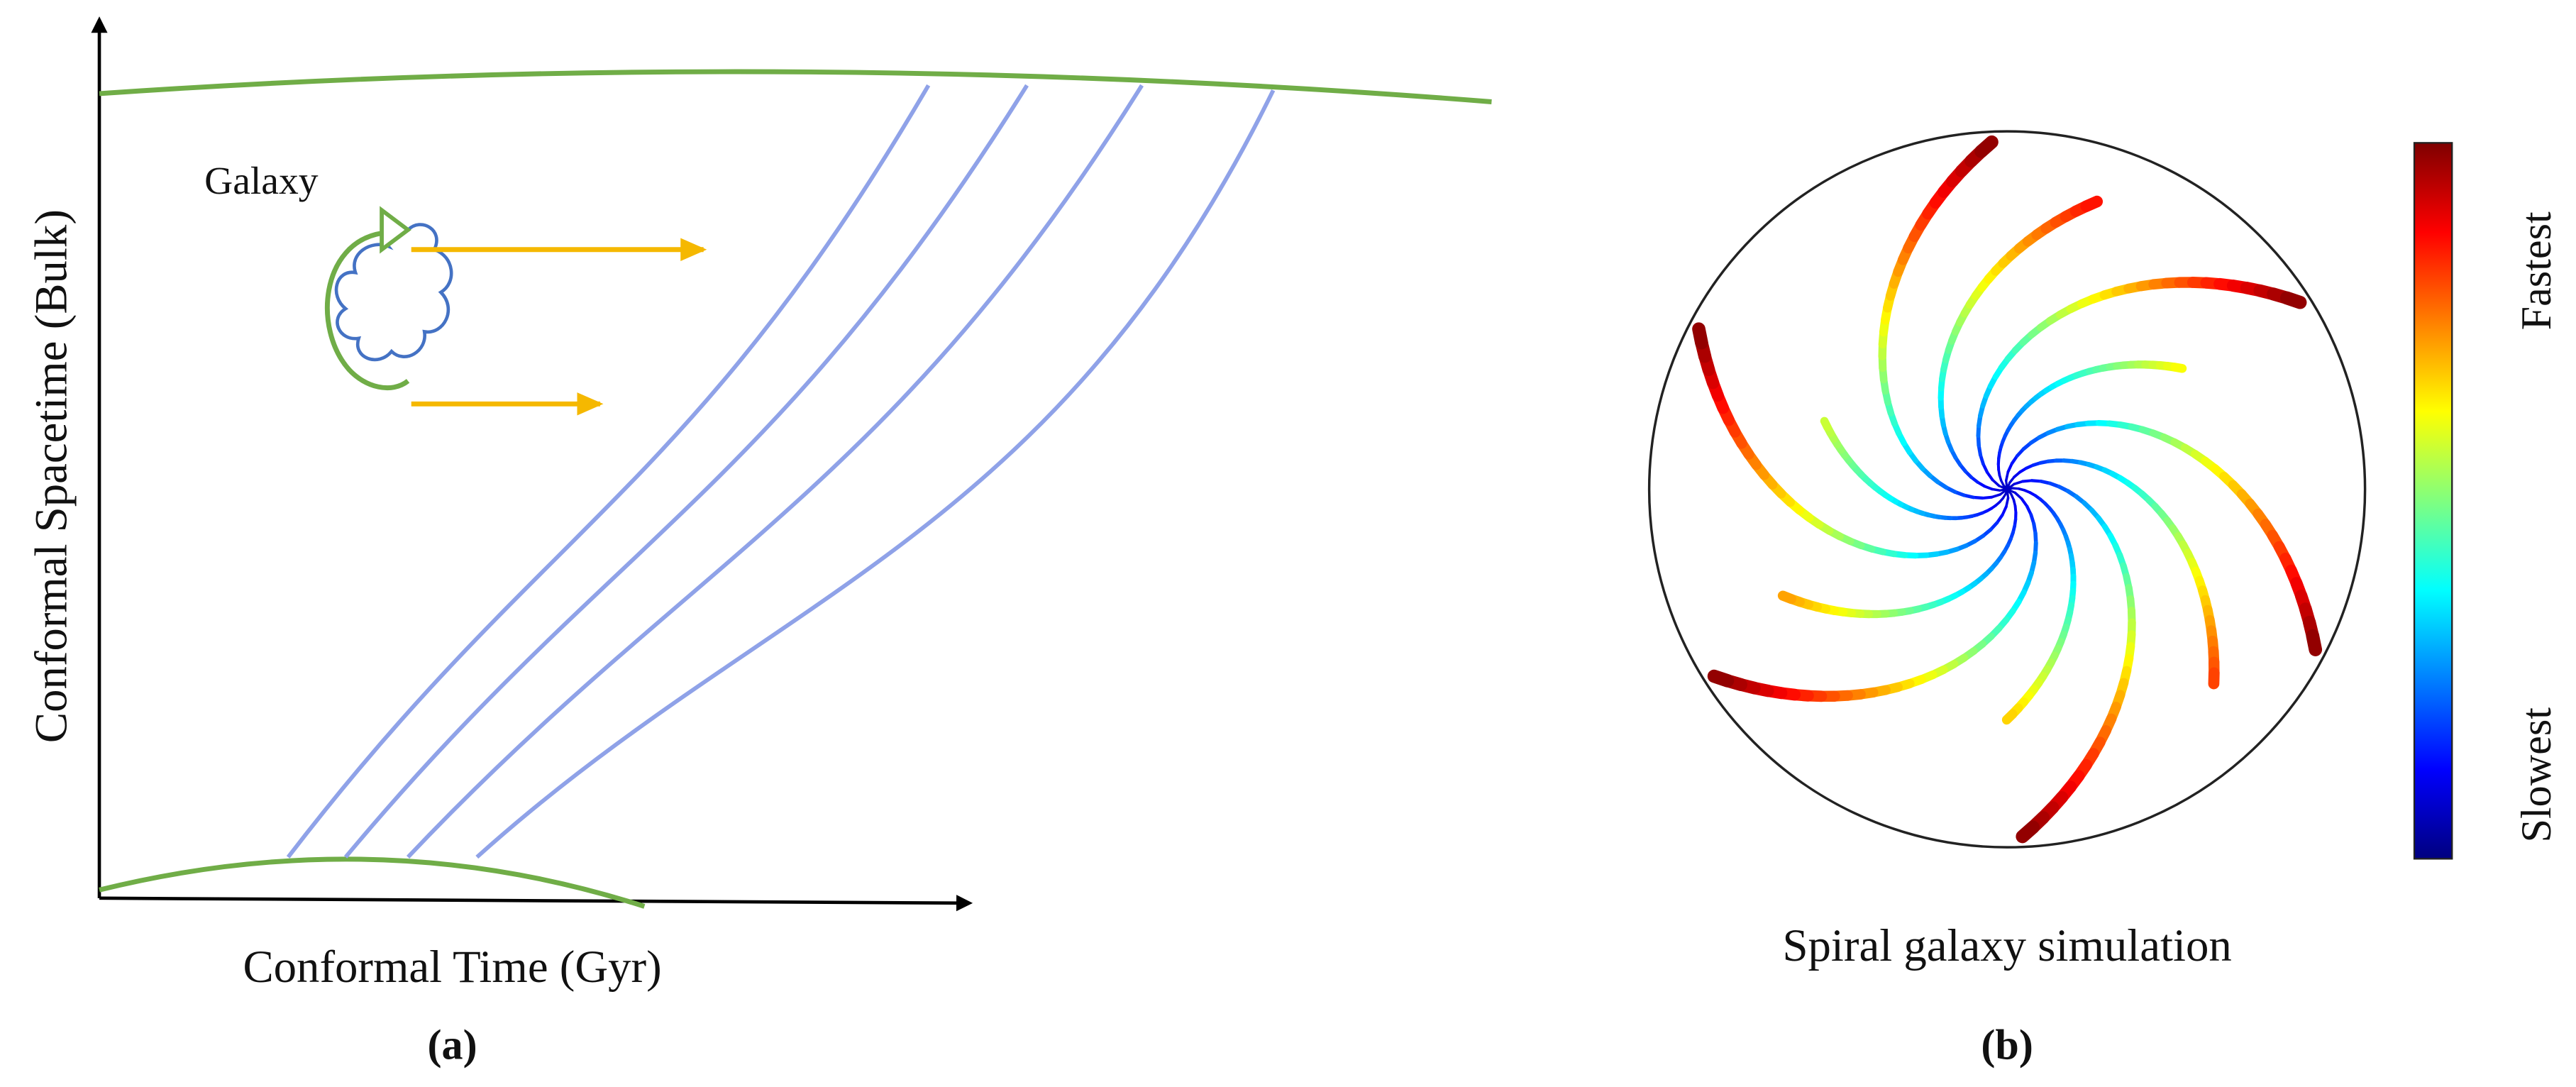 The width and height of the screenshot is (2576, 1087). Describe the element at coordinates (2536, 270) in the screenshot. I see `colorbar-high-label: Fastest` at that location.